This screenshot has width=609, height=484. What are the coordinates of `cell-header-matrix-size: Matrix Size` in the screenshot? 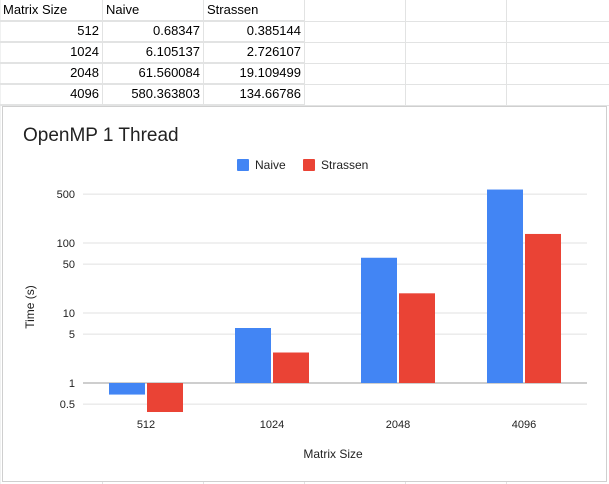 It's located at (51, 10).